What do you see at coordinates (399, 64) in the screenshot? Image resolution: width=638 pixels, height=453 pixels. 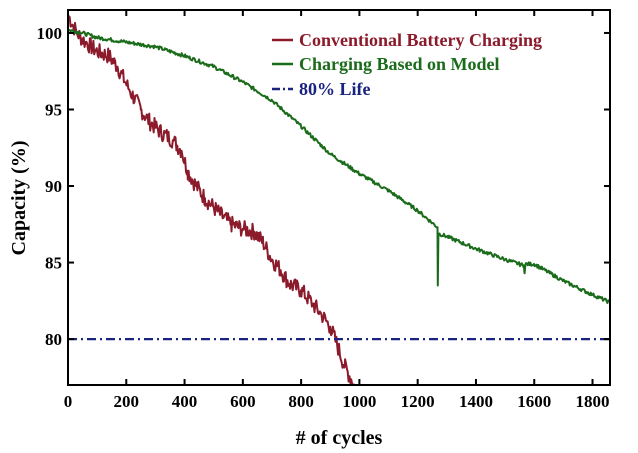 I see `legend-label-model: Charging Based on Model` at bounding box center [399, 64].